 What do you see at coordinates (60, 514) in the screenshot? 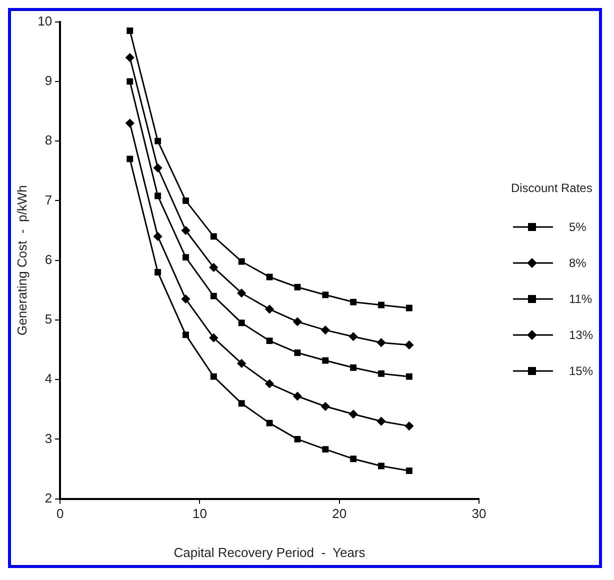
I see `x-tick-label: 0` at bounding box center [60, 514].